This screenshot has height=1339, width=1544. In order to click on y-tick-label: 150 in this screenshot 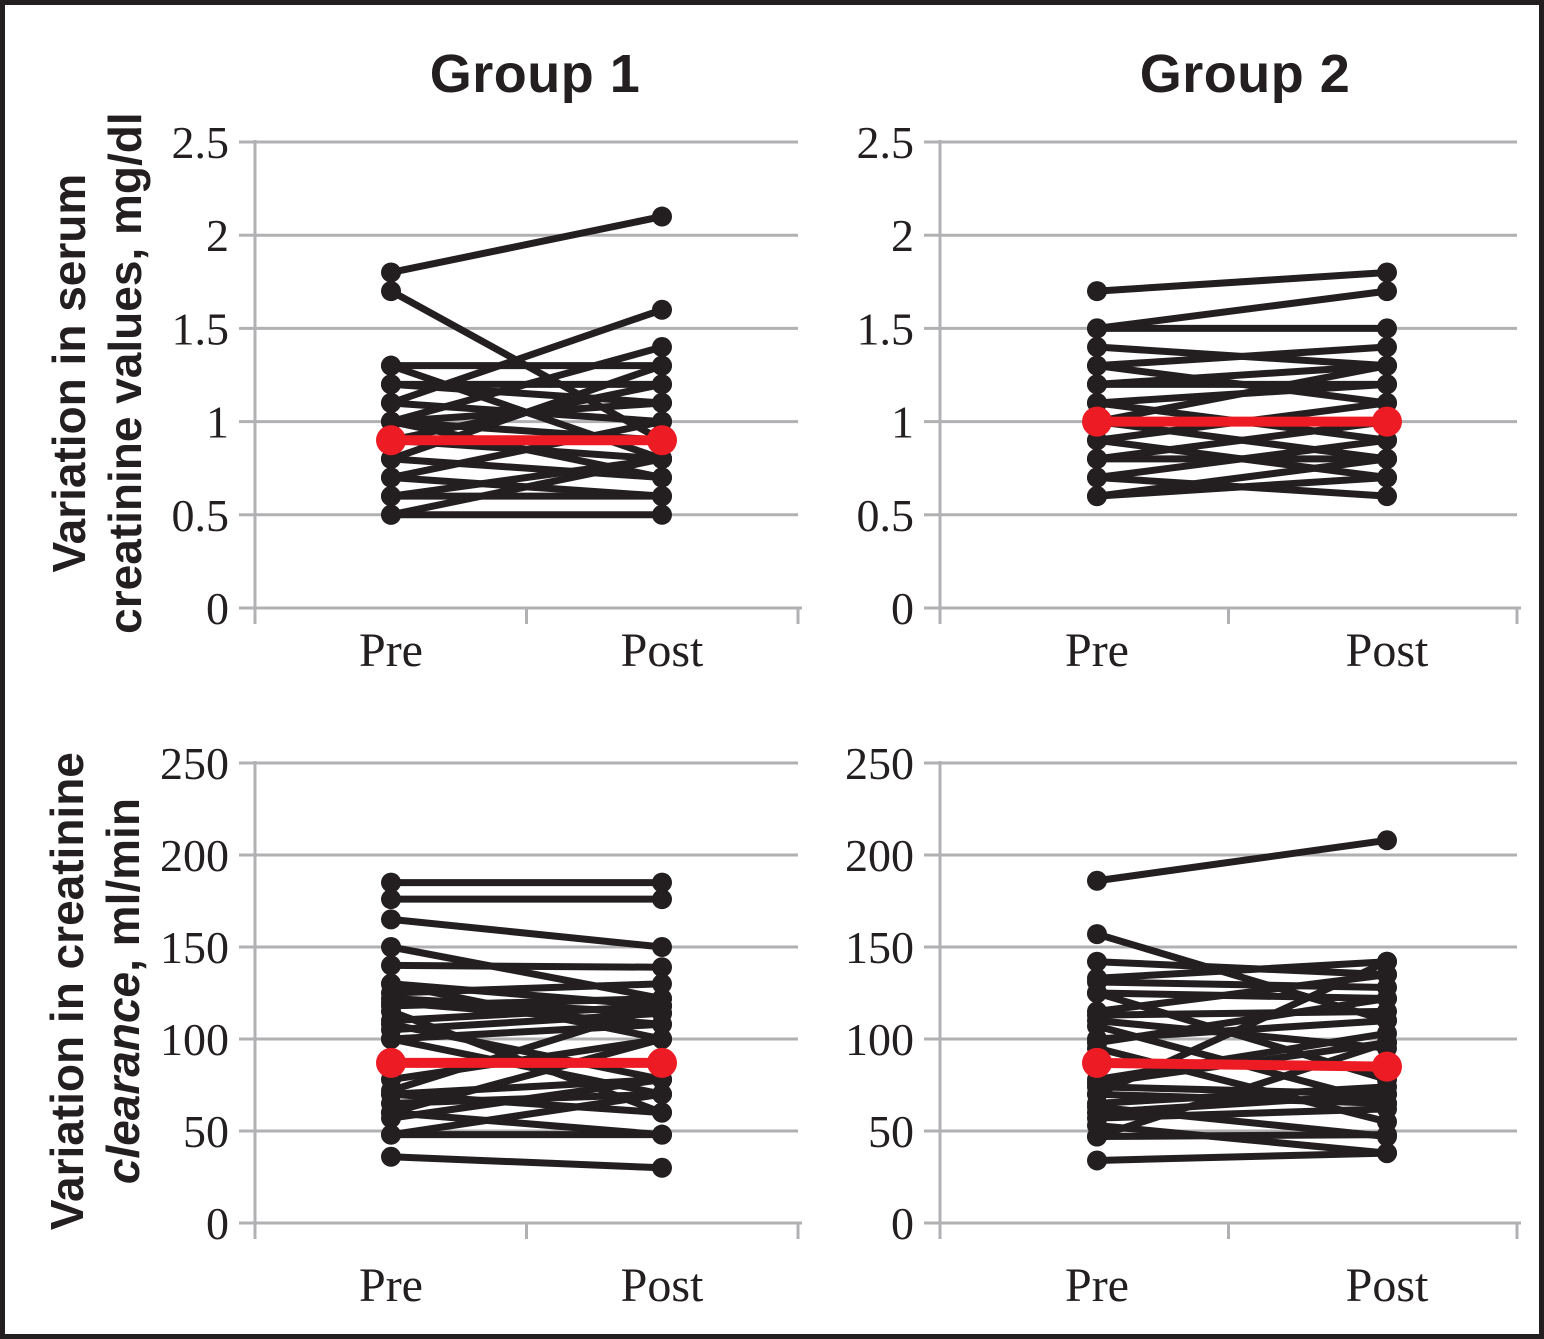, I will do `click(879, 947)`.